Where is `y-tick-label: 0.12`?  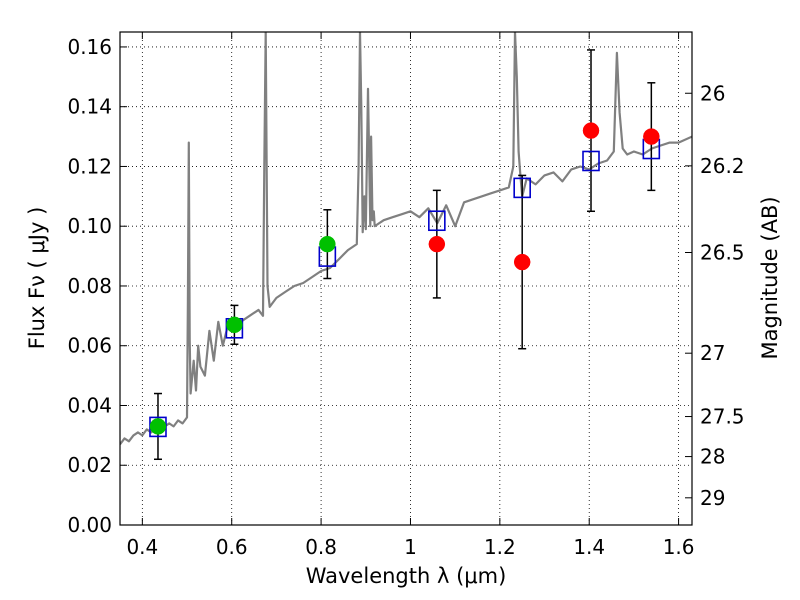
y-tick-label: 0.12 is located at coordinates (89, 166).